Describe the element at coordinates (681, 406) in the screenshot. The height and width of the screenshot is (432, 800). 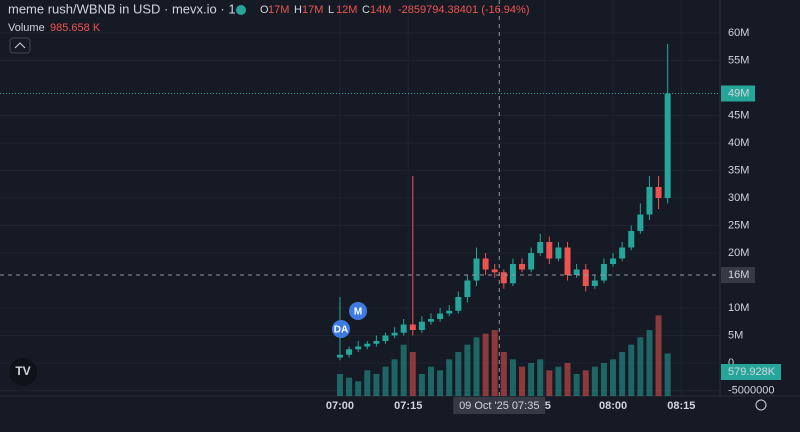
I see `x-tick-label: 08:15` at that location.